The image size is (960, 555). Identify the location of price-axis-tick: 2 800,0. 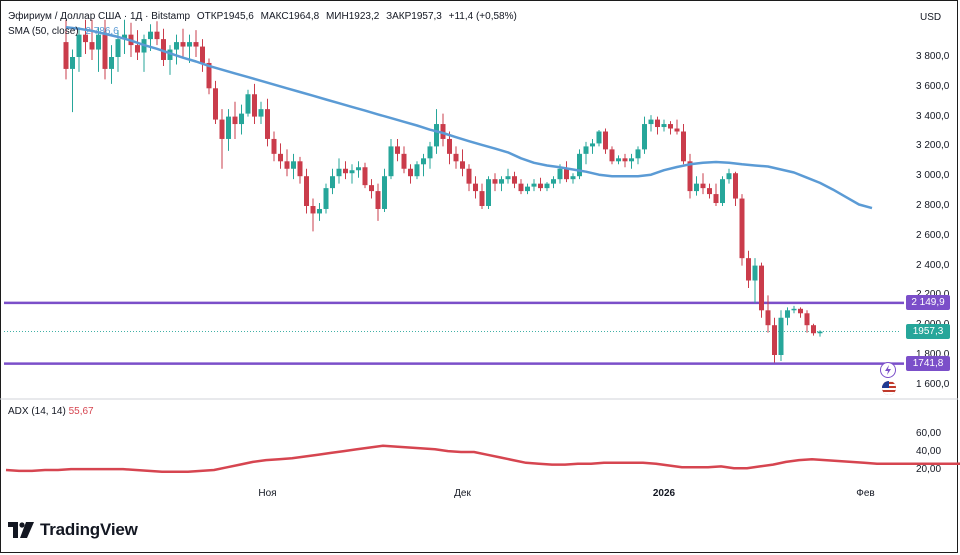
(933, 205).